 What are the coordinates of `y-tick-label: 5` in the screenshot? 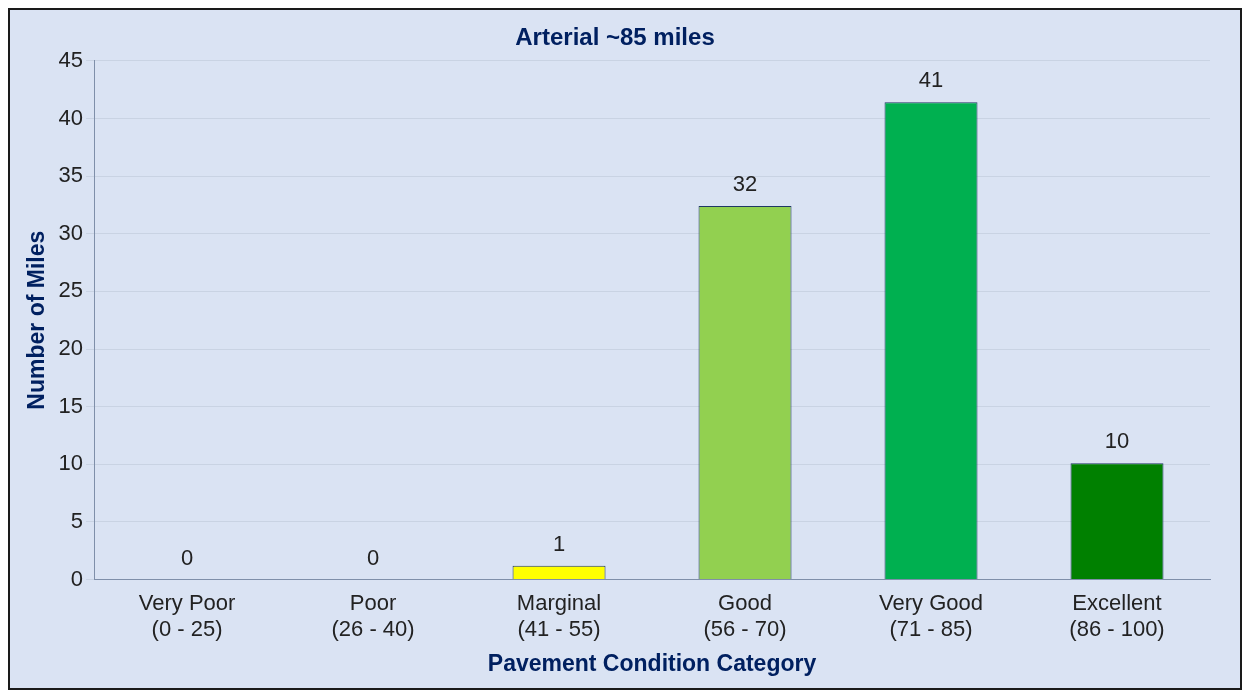 It's located at (77, 521).